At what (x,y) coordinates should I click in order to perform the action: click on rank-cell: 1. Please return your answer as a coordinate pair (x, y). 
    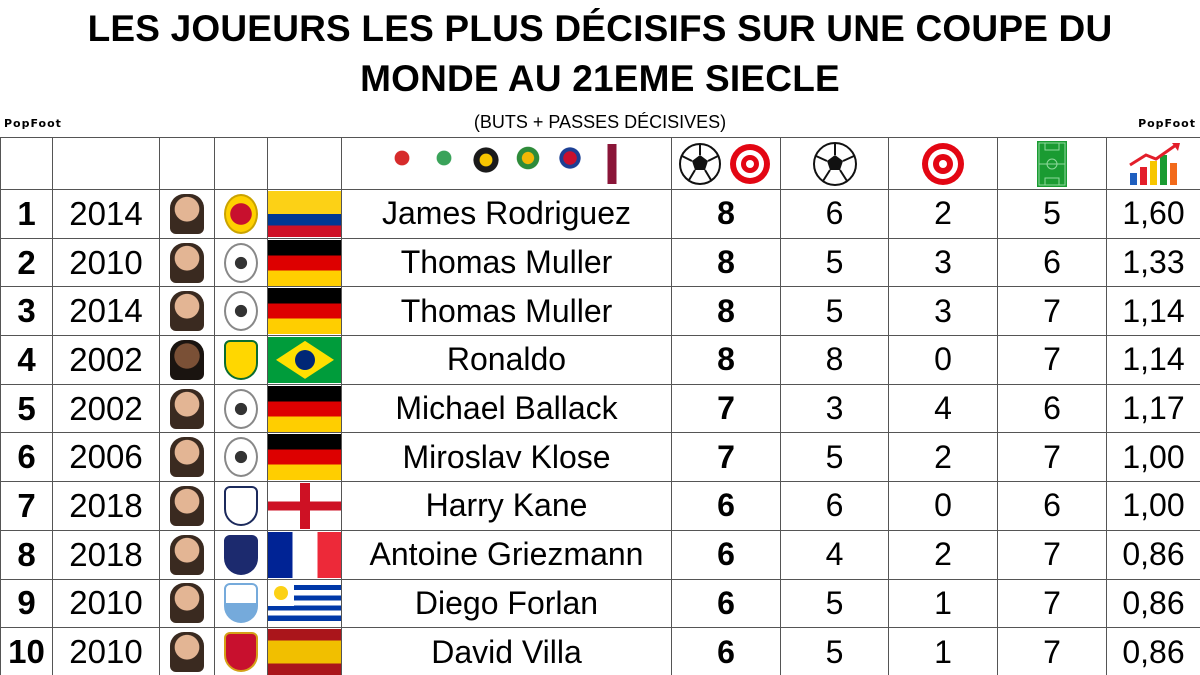
    Looking at the image, I should click on (26, 214).